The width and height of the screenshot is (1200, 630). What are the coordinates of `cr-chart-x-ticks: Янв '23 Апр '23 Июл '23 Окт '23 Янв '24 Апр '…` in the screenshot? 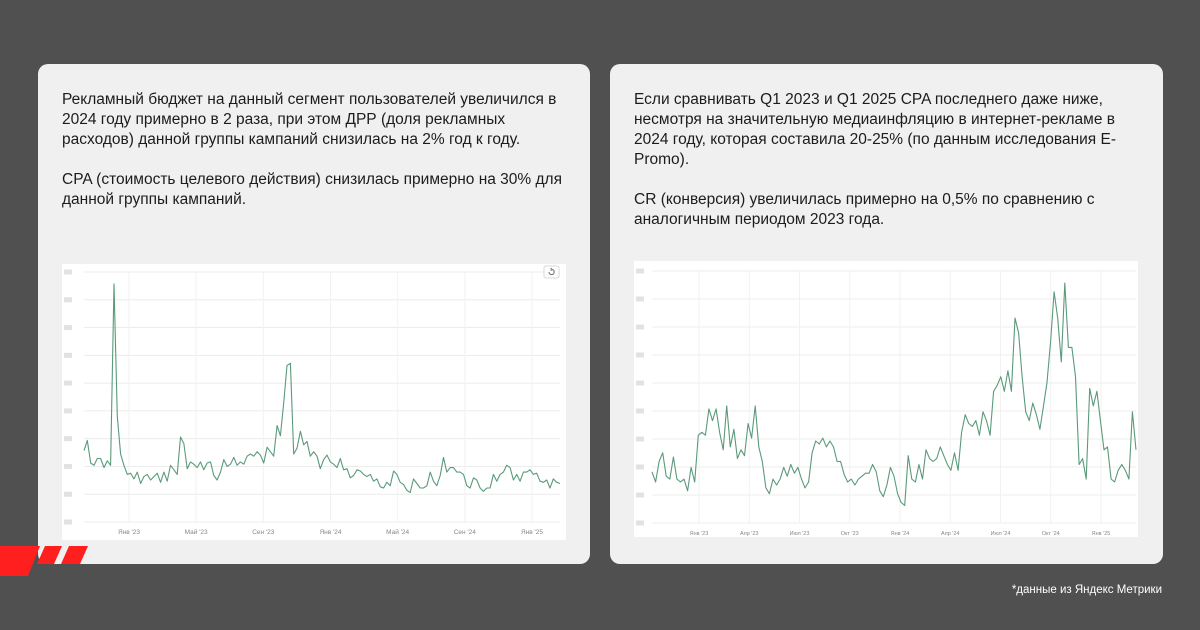 It's located at (900, 534).